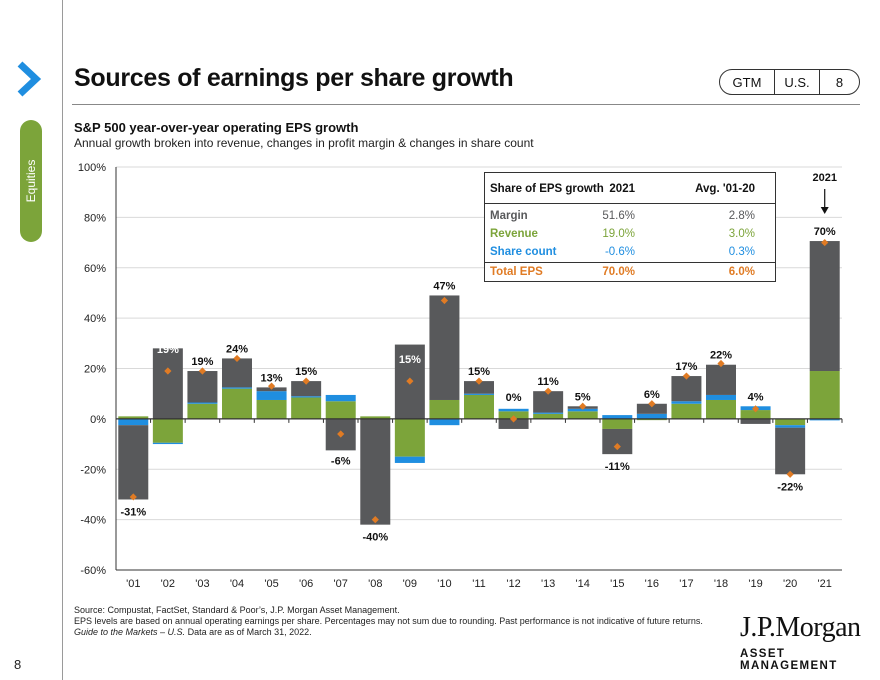 This screenshot has width=880, height=680. I want to click on chevron-right-icon, so click(29, 79).